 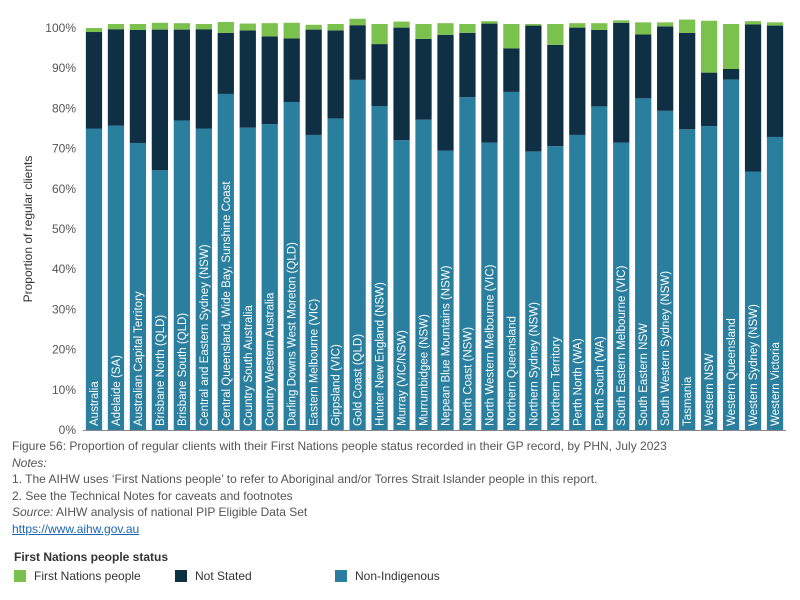 What do you see at coordinates (247, 278) in the screenshot?
I see `bar-non-indigenous-country-south-australia` at bounding box center [247, 278].